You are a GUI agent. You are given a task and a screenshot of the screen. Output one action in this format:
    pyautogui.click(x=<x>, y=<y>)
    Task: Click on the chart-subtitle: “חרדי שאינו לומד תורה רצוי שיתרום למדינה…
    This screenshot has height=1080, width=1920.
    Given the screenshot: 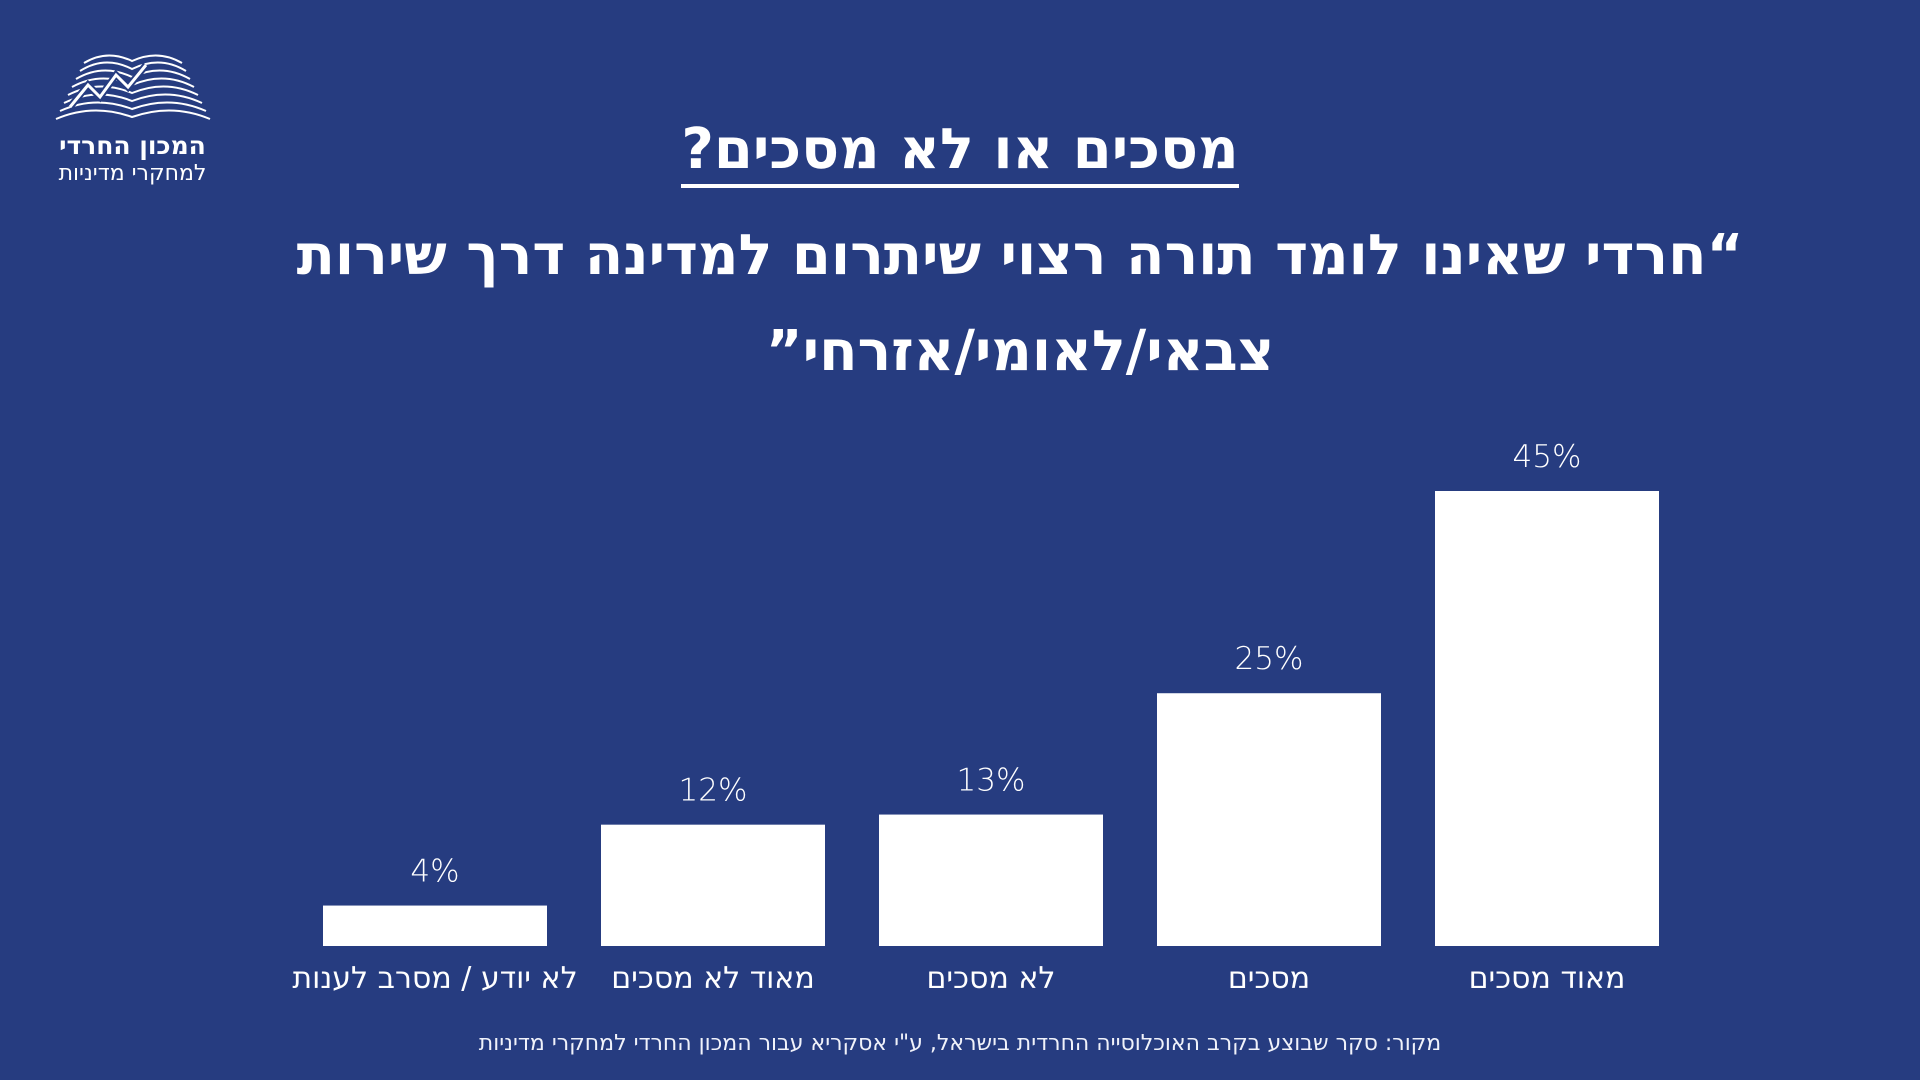 What is the action you would take?
    pyautogui.click(x=1020, y=303)
    